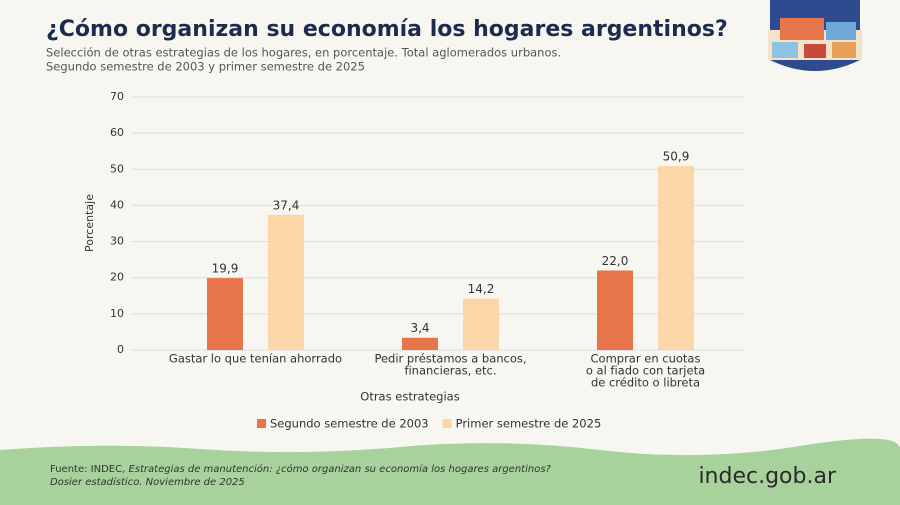 The image size is (900, 505). I want to click on footer-band, so click(450, 471).